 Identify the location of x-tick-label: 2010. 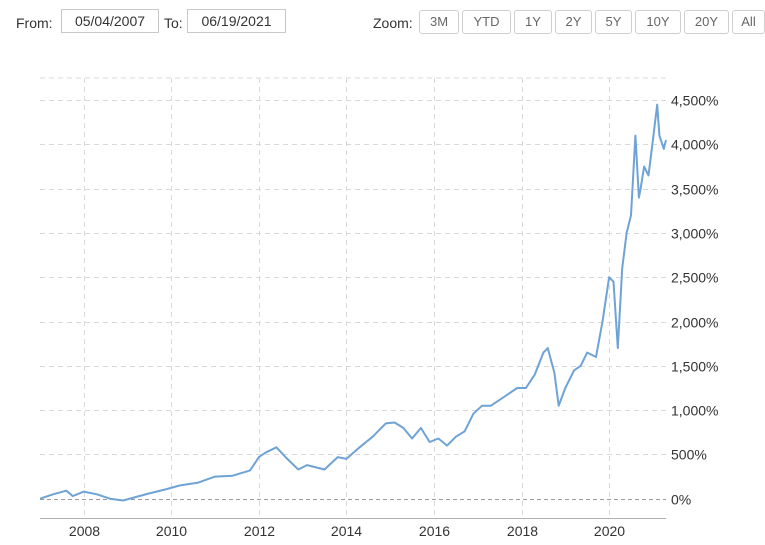
(171, 531).